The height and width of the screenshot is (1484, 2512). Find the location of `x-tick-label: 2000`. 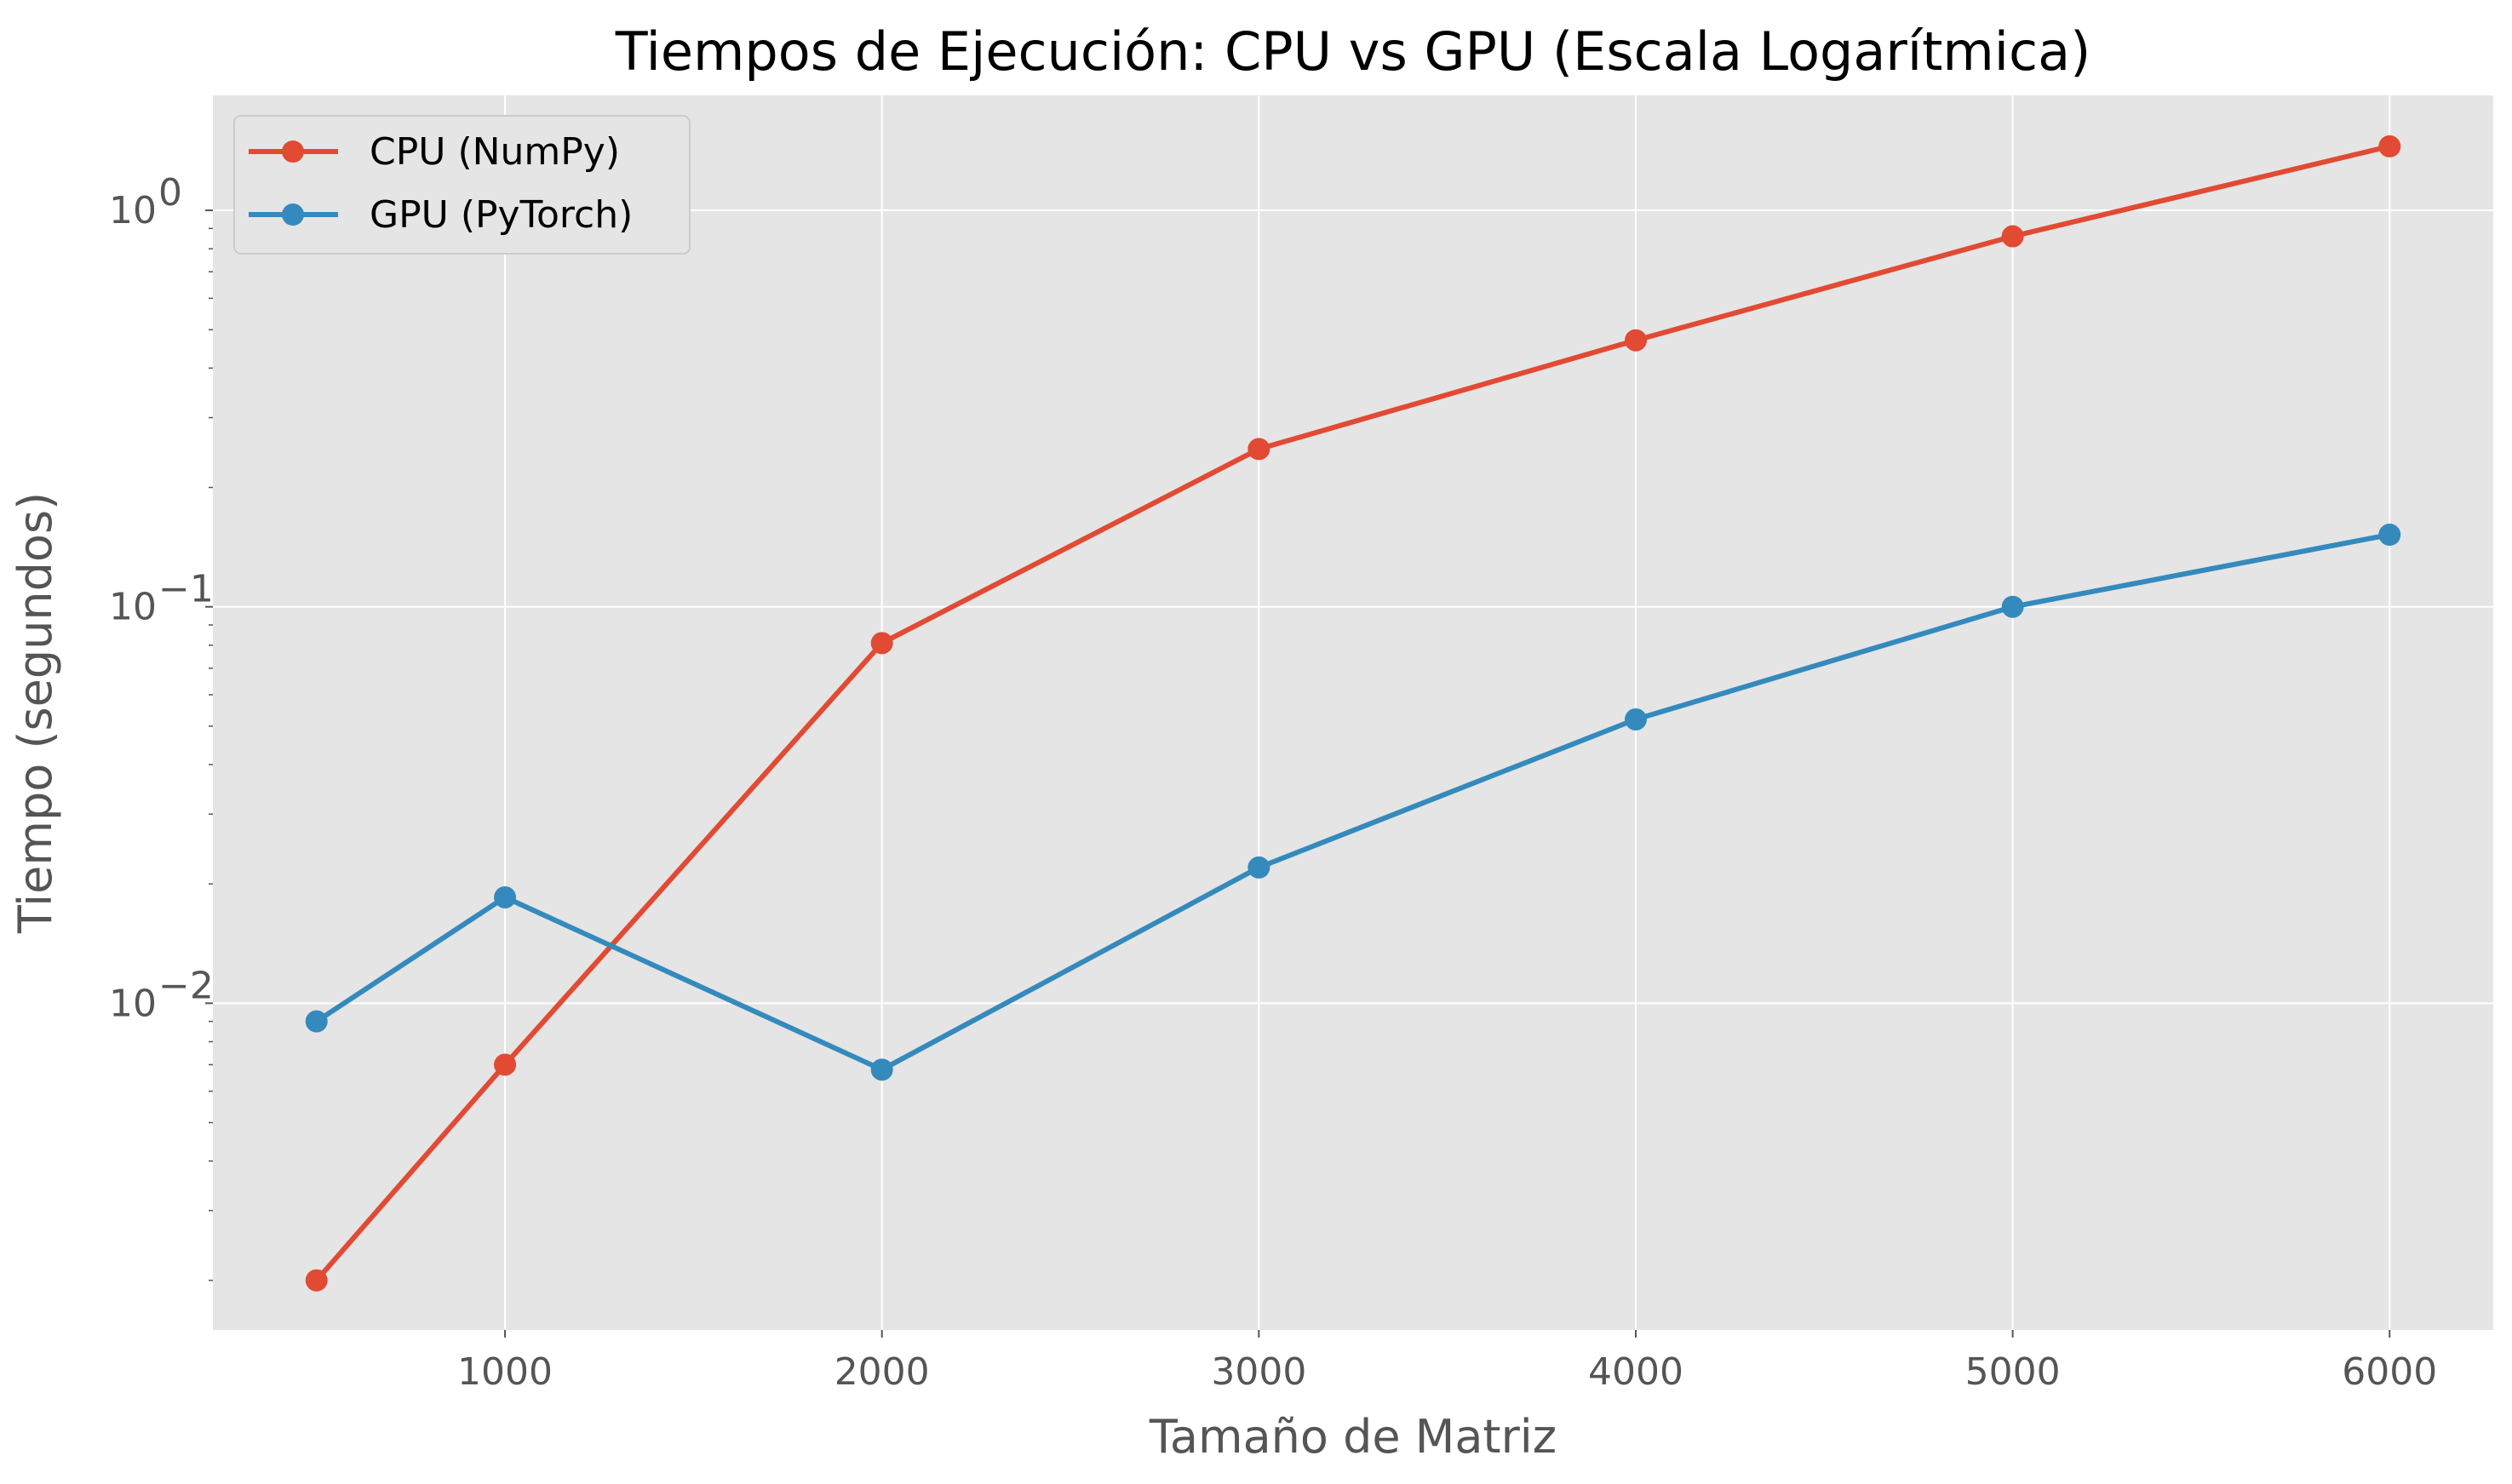

x-tick-label: 2000 is located at coordinates (882, 1372).